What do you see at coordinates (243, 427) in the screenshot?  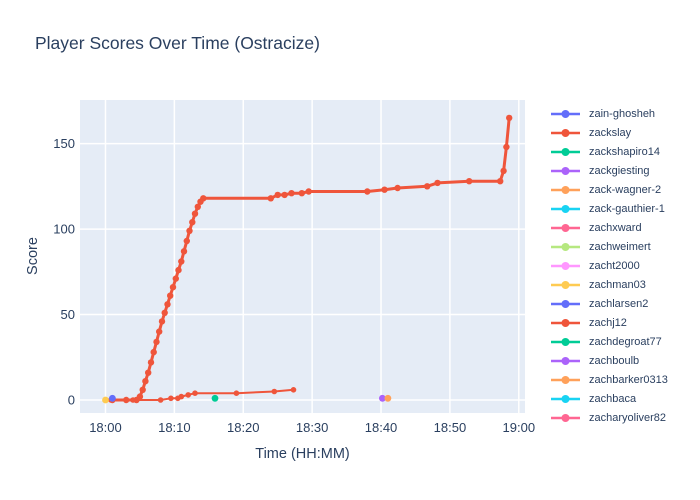 I see `x-axis-tick-label: 18:20` at bounding box center [243, 427].